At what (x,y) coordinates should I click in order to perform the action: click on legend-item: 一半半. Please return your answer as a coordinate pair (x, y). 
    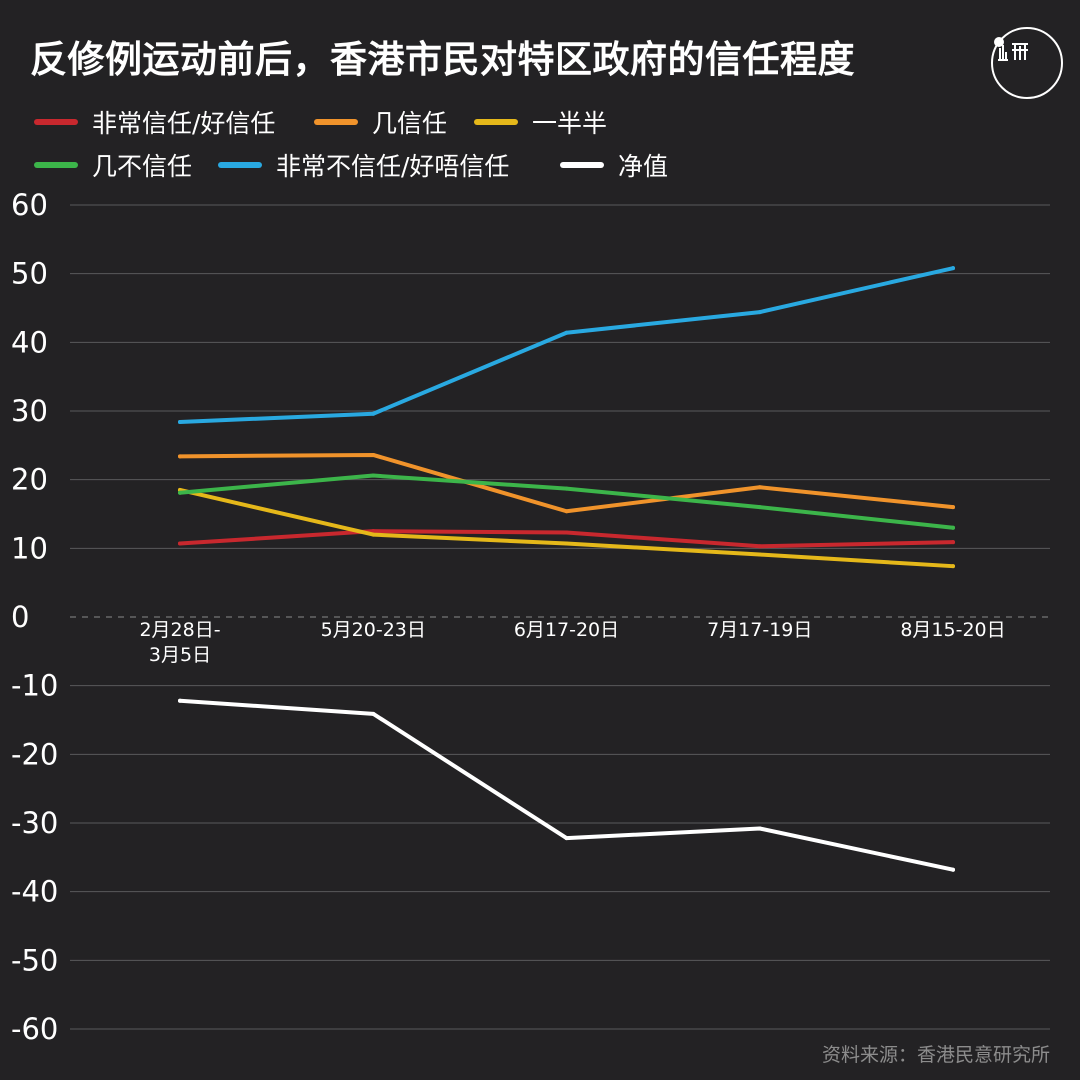
    Looking at the image, I should click on (540, 122).